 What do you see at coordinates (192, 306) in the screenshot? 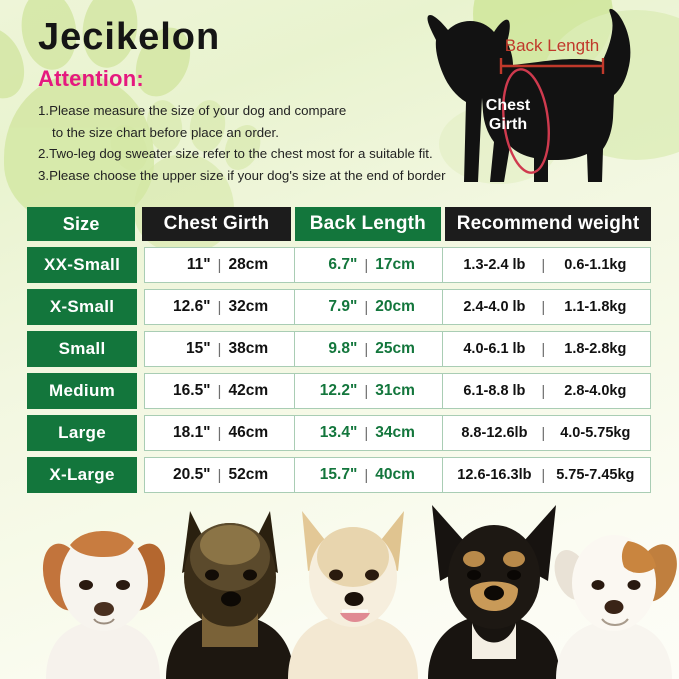
I see `chest-inches: 12.6"` at bounding box center [192, 306].